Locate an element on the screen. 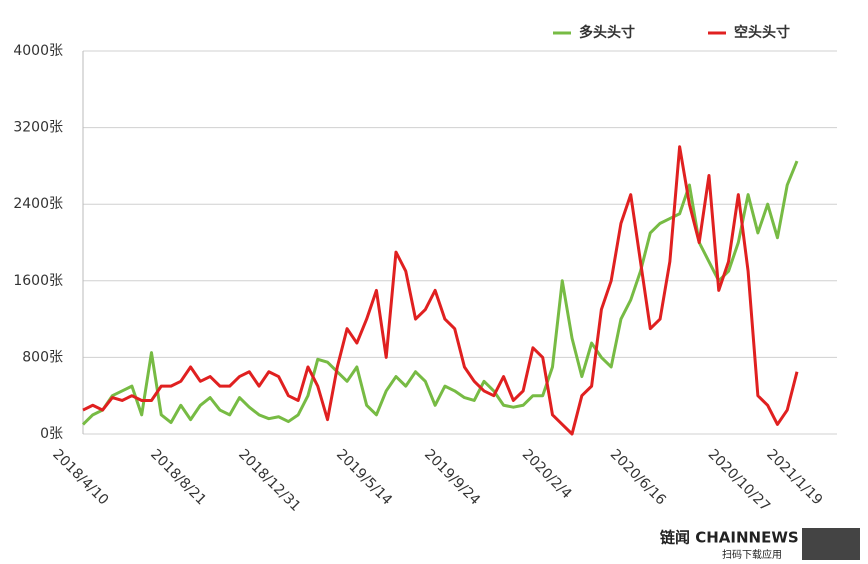 The image size is (868, 564). x-tick-label: 2018/8/21 is located at coordinates (178, 477).